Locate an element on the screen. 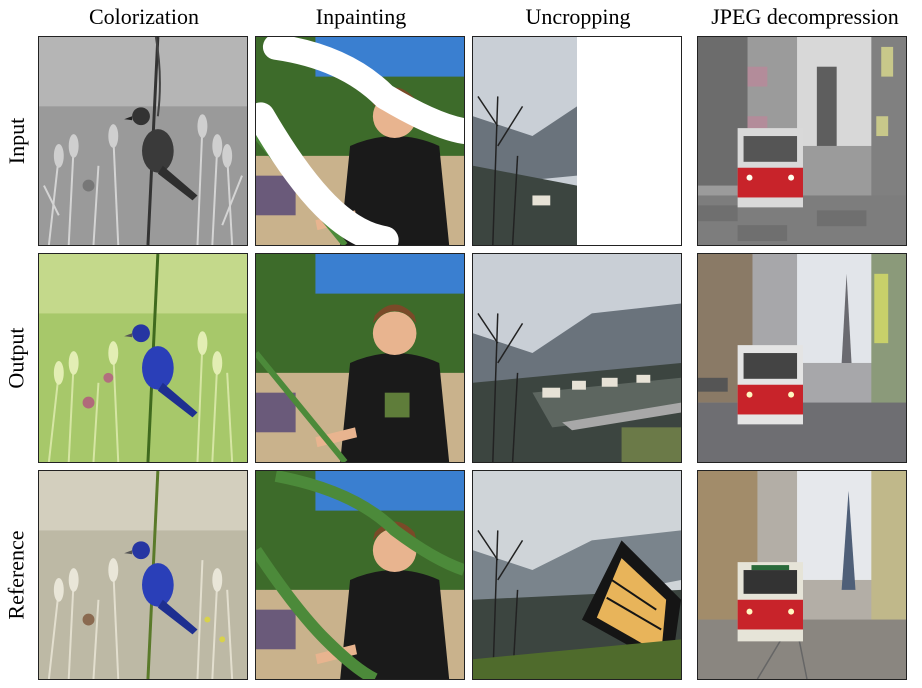  uncropping-reference-image is located at coordinates (577, 575).